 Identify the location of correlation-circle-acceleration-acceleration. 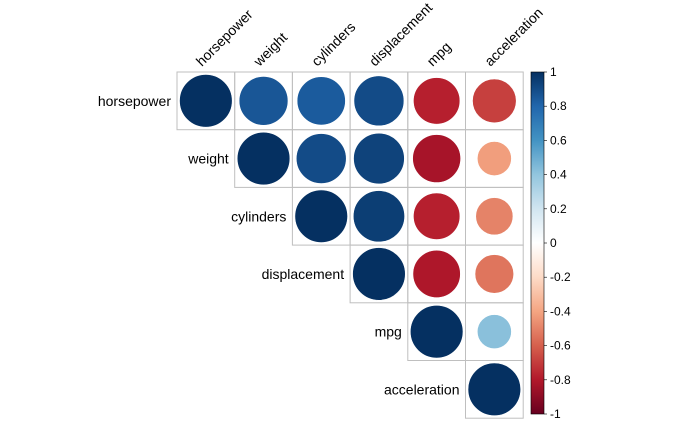
(494, 389).